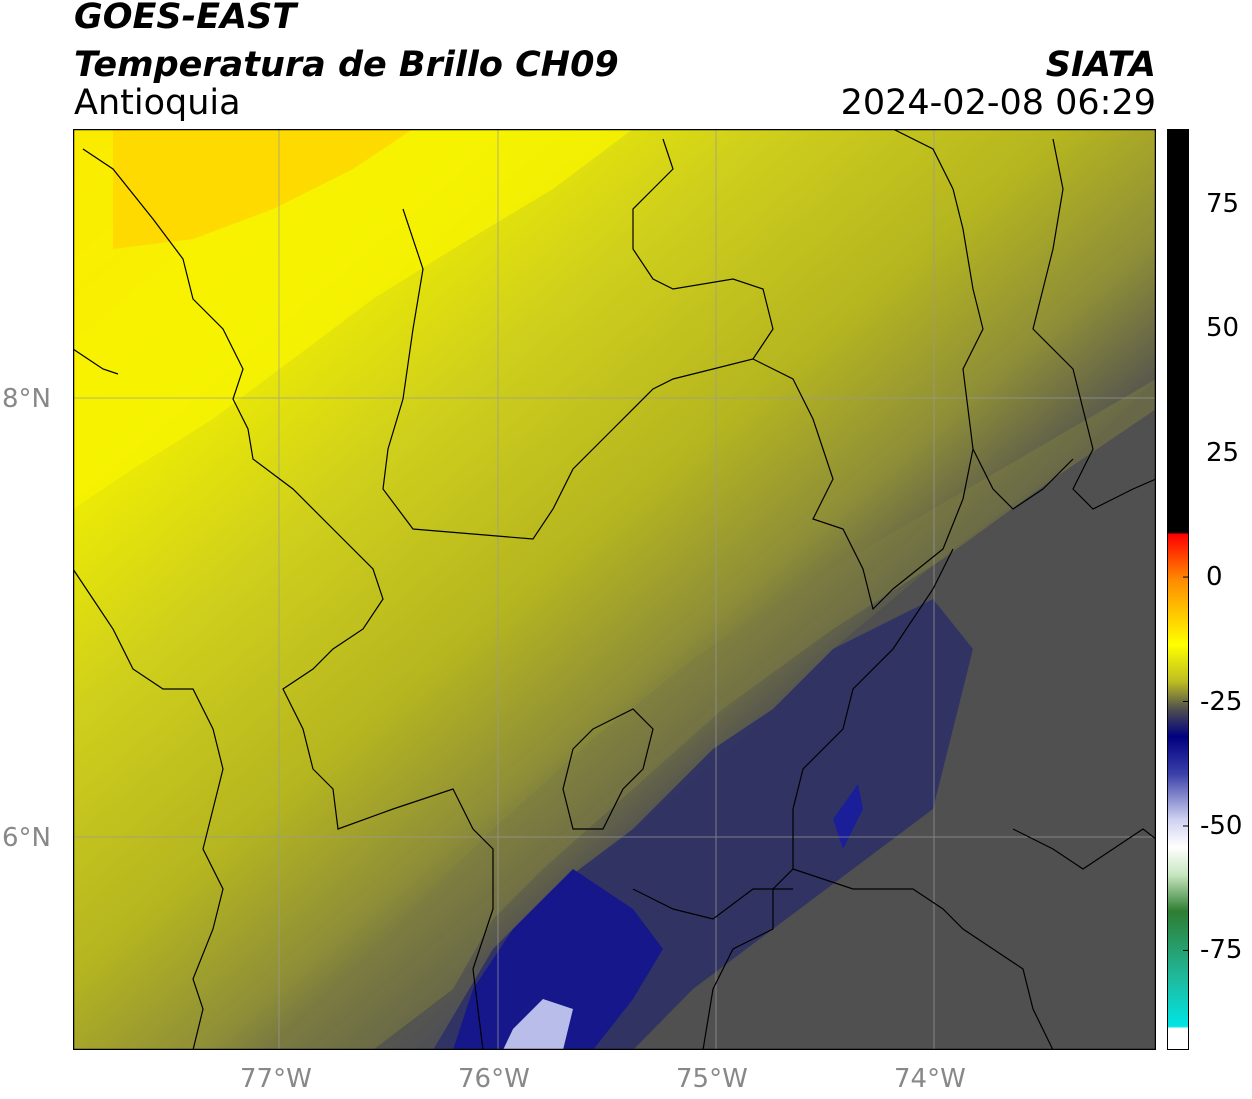 The image size is (1252, 1099). I want to click on lat-label-6n: 6°N, so click(26, 838).